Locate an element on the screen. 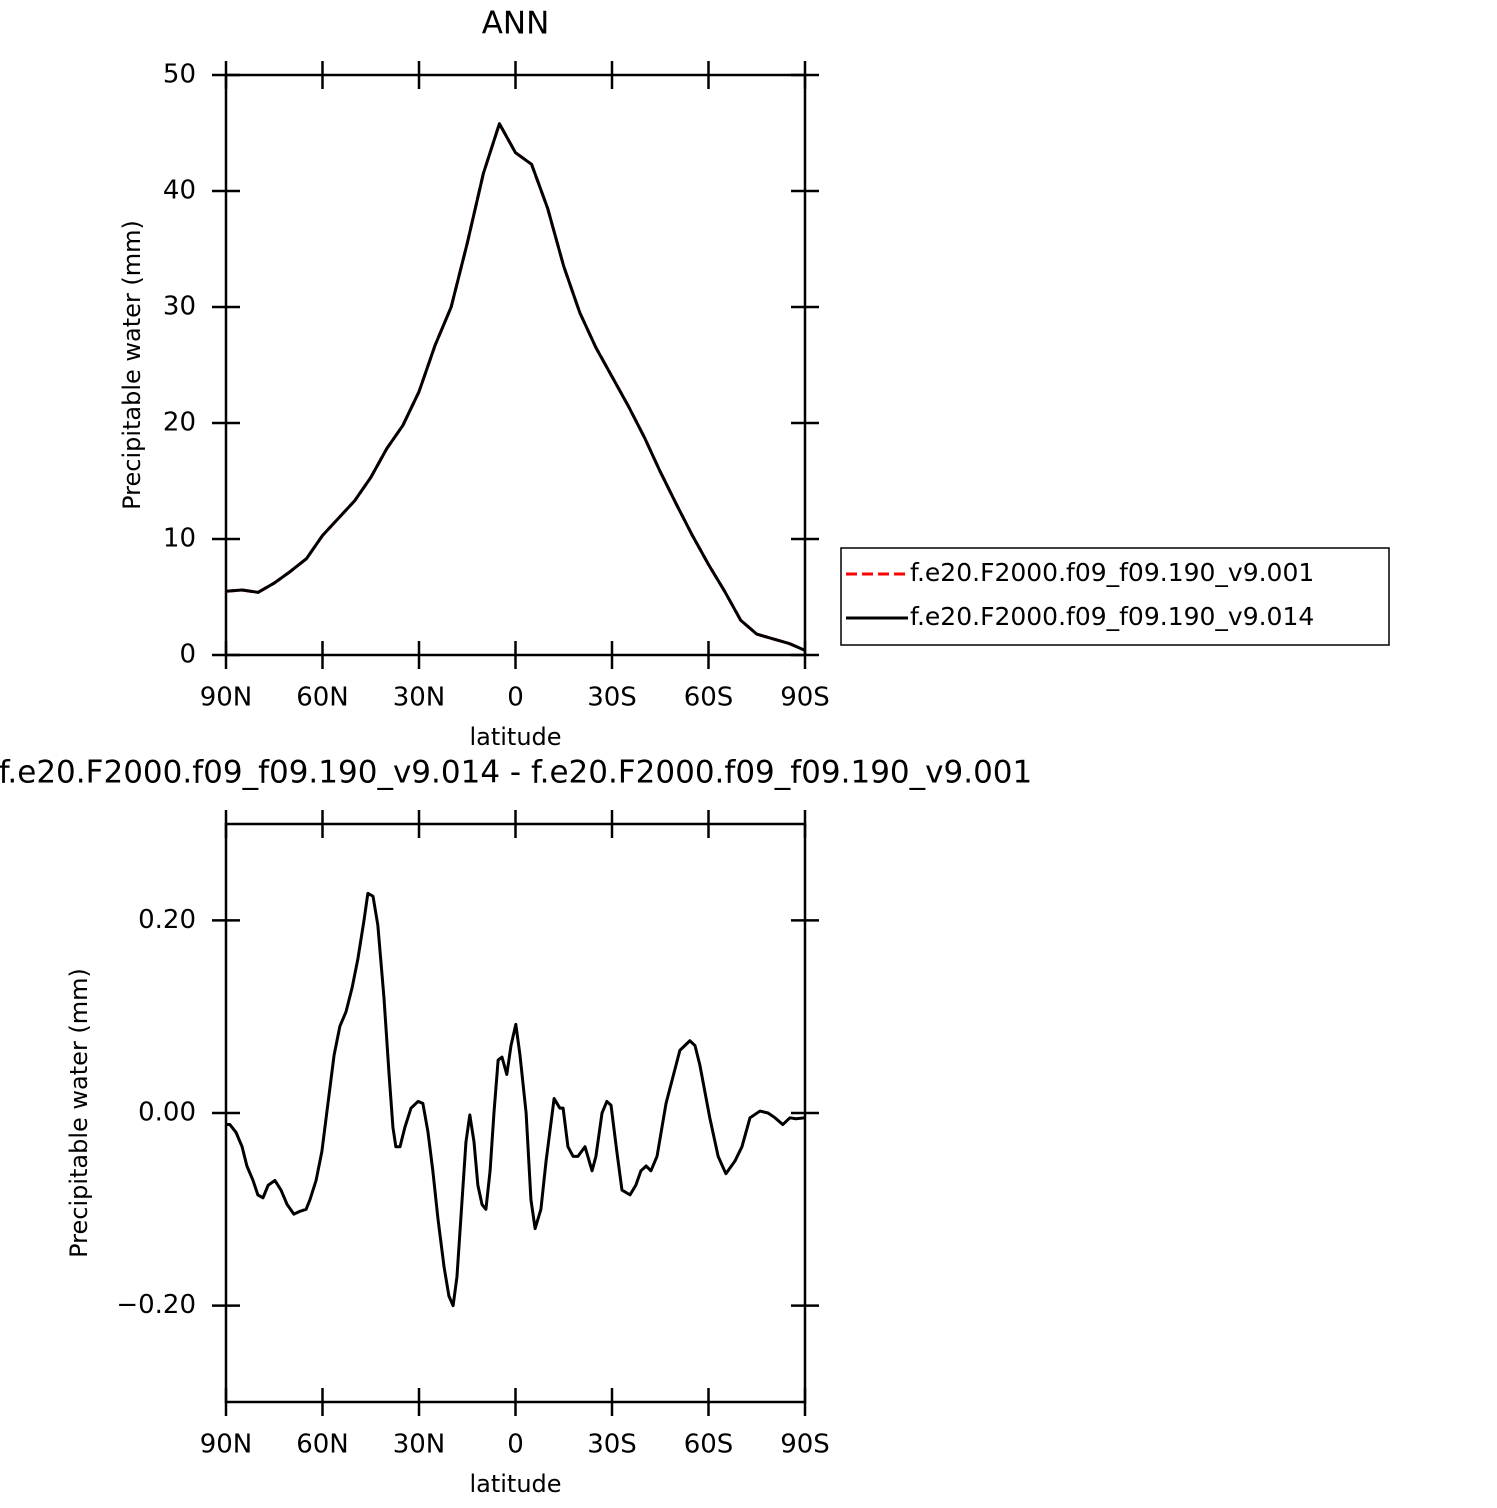 This screenshot has height=1508, width=1497. y-tick-label: 20 is located at coordinates (179, 423).